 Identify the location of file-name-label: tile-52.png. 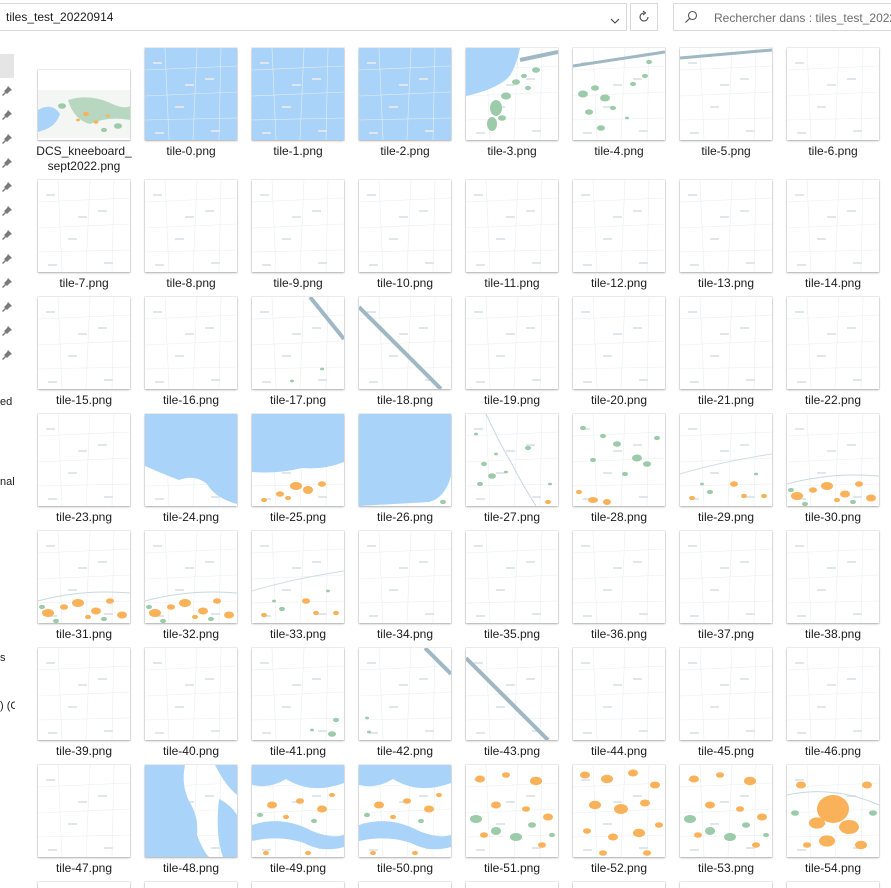
(619, 868).